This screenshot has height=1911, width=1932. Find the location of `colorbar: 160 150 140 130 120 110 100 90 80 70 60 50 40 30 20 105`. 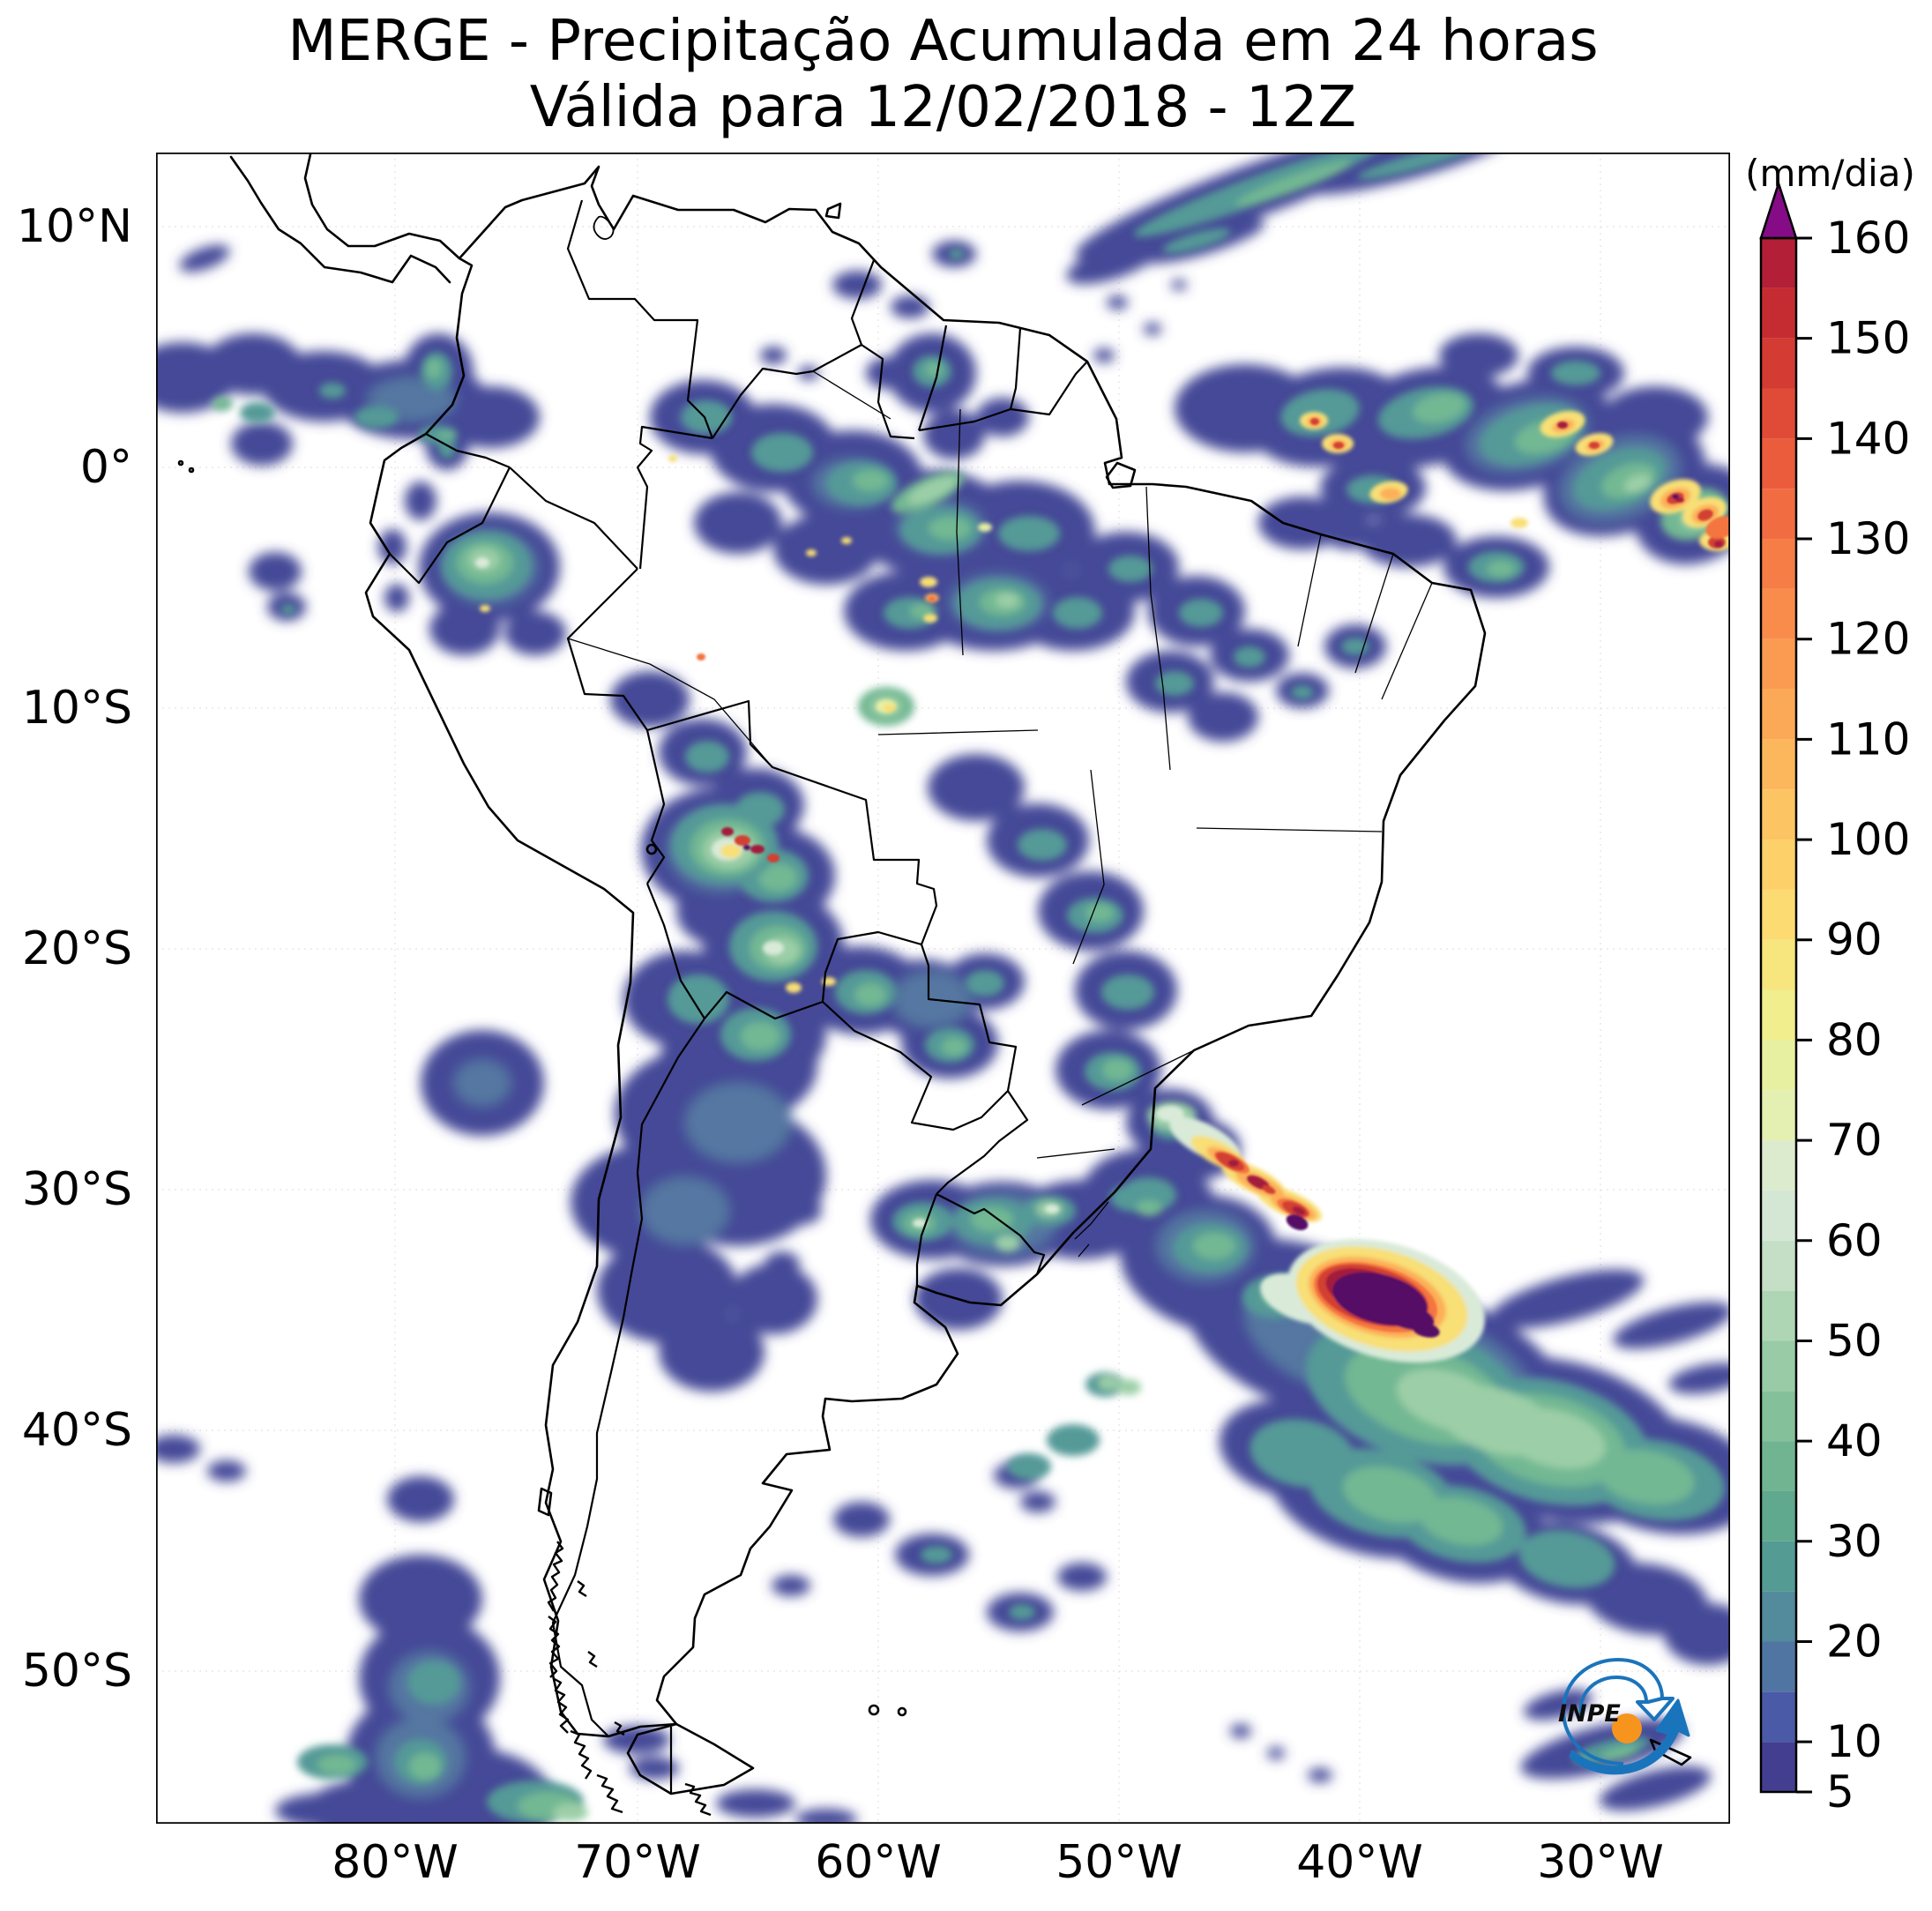

colorbar: 160 150 140 130 120 110 100 90 80 70 60 50 40 30 20 105 is located at coordinates (1834, 999).